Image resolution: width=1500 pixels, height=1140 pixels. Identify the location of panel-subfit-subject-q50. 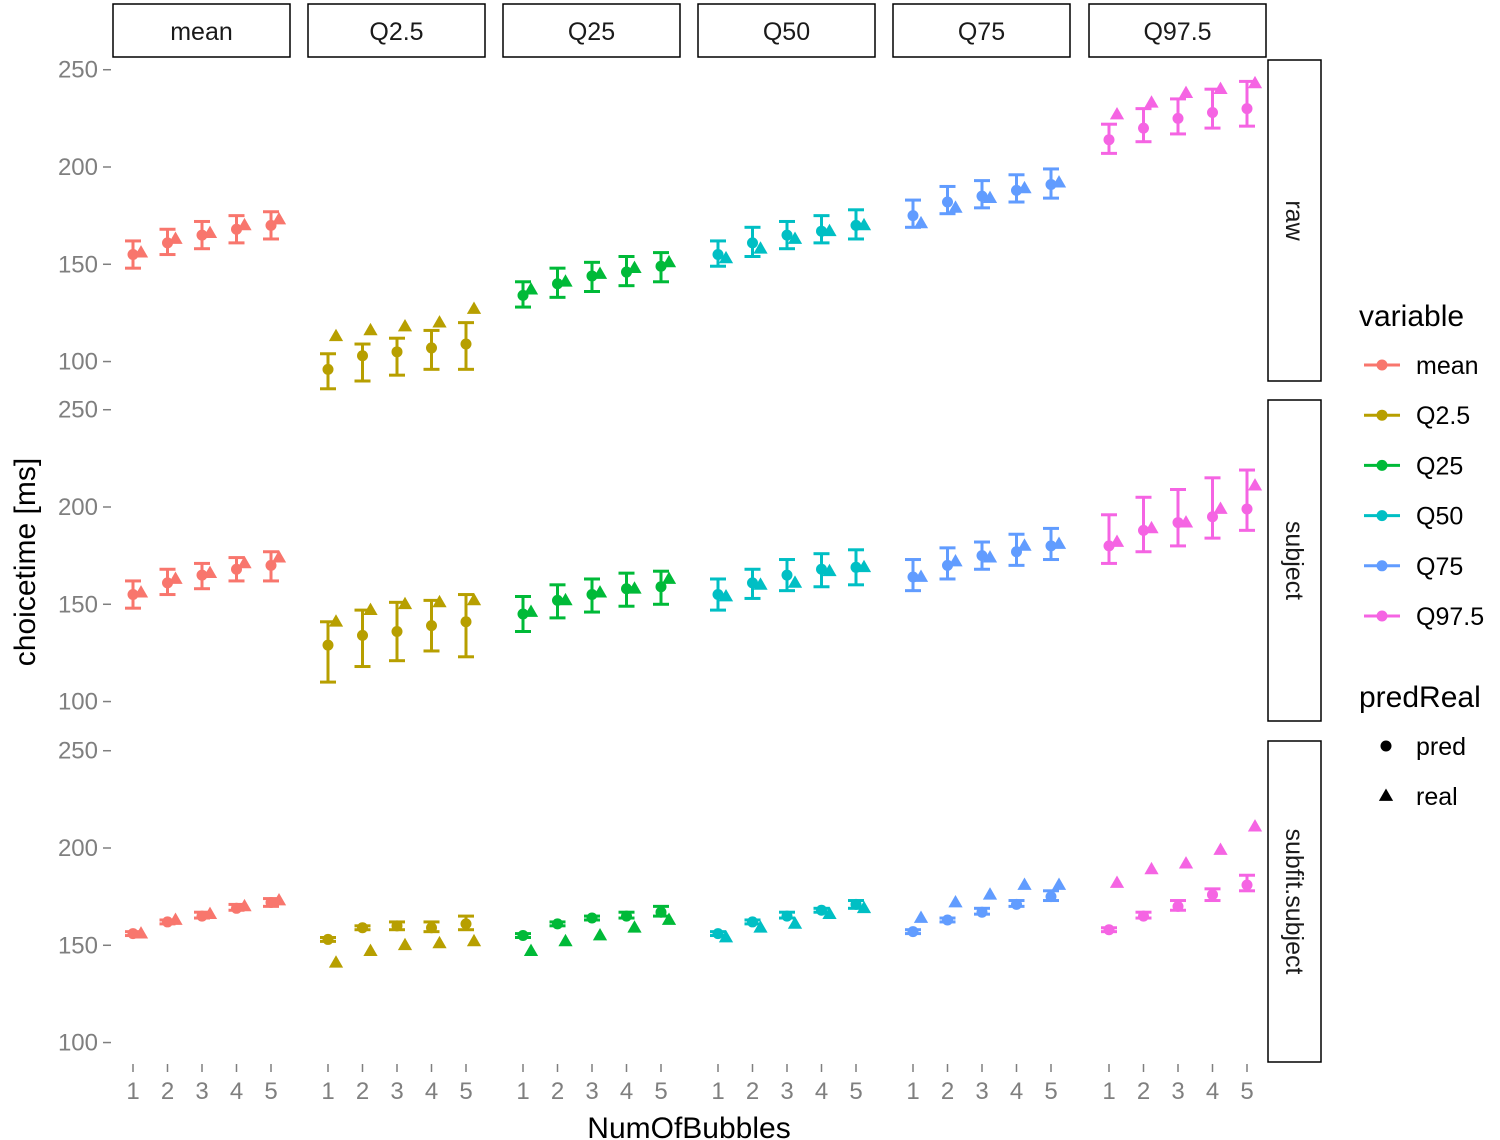
(791, 920).